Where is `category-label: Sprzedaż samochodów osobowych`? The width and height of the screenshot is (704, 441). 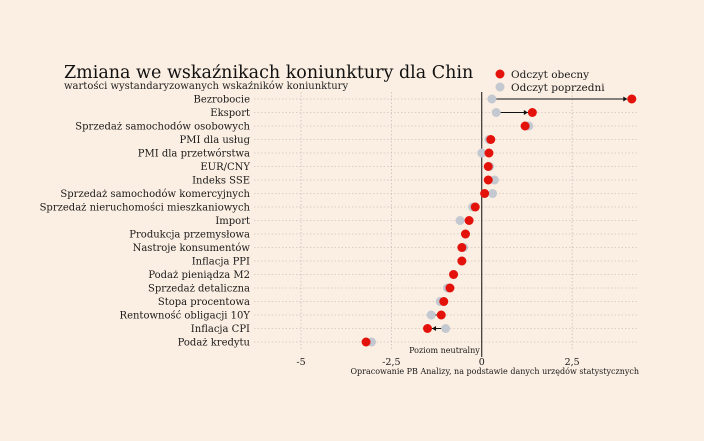 category-label: Sprzedaż samochodów osobowych is located at coordinates (162, 127).